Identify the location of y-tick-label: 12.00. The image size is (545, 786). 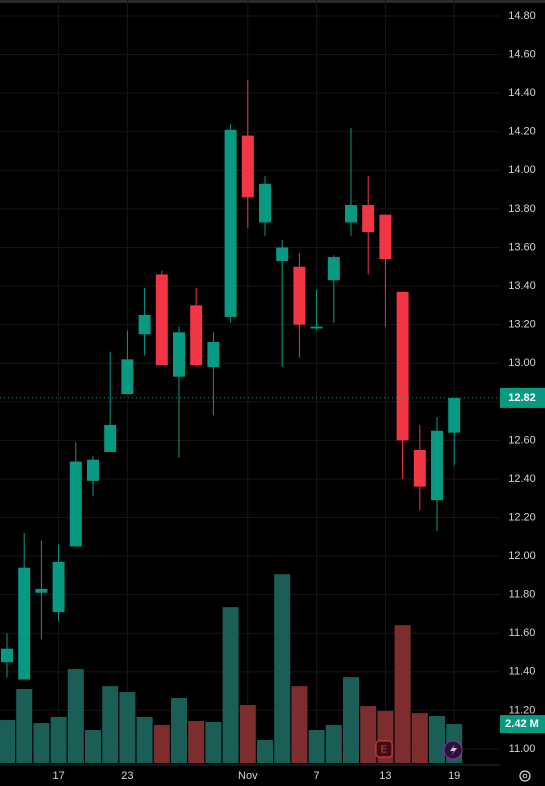
(522, 556).